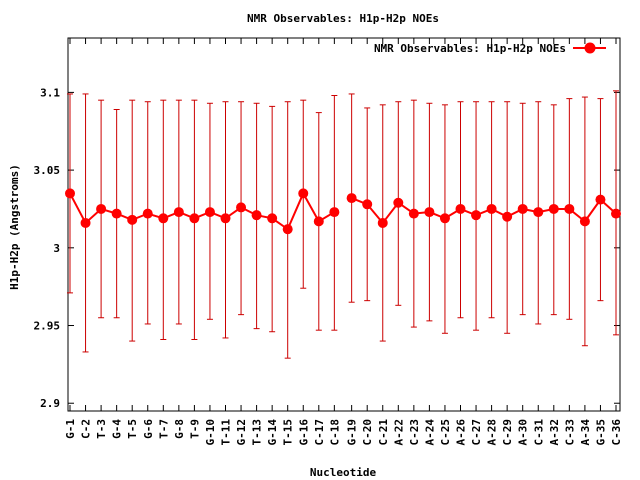 Image resolution: width=640 pixels, height=480 pixels. Describe the element at coordinates (70, 429) in the screenshot. I see `x-tick-label: G-1` at that location.